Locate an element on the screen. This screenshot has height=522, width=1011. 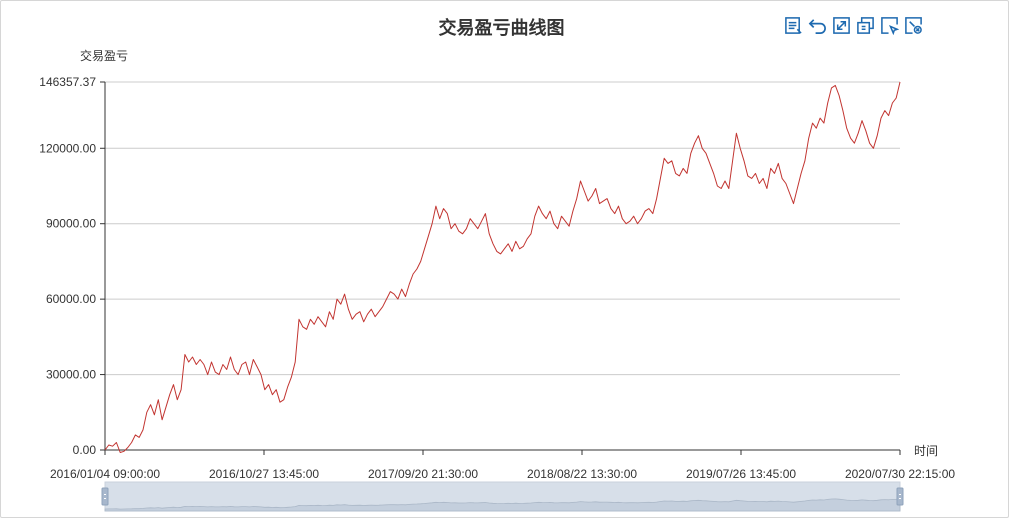
zoom-reset-icon is located at coordinates (913, 25).